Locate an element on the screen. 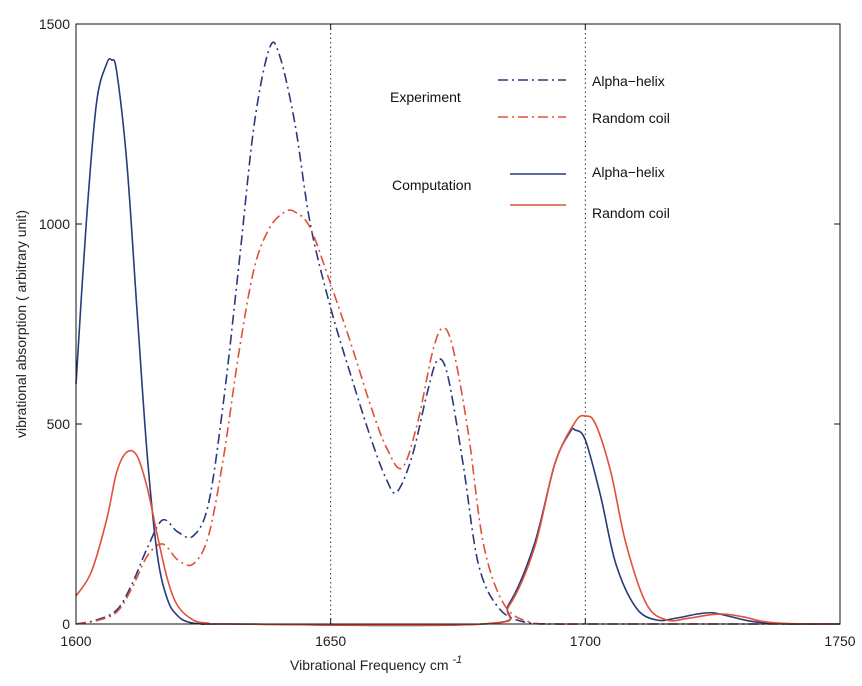 The image size is (862, 686). legend-label-computation-random-coil: Random coil is located at coordinates (631, 213).